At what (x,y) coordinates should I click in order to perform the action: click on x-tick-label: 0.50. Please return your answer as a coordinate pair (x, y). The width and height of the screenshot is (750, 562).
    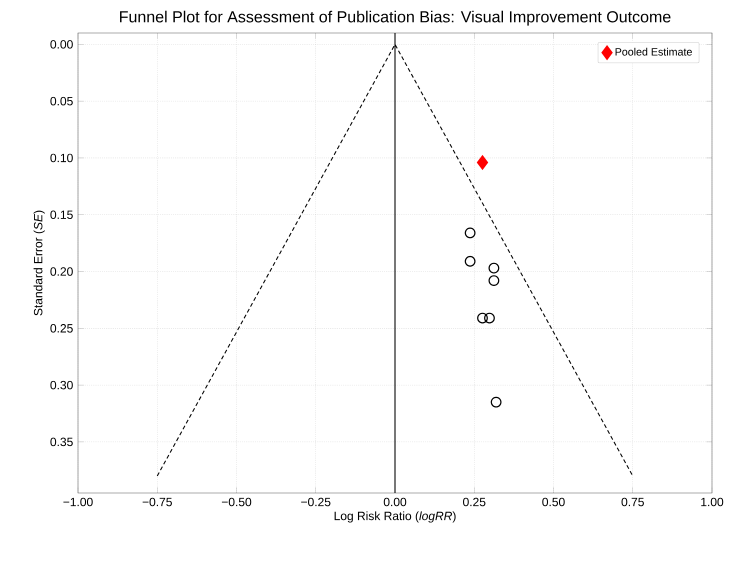
    Looking at the image, I should click on (553, 502).